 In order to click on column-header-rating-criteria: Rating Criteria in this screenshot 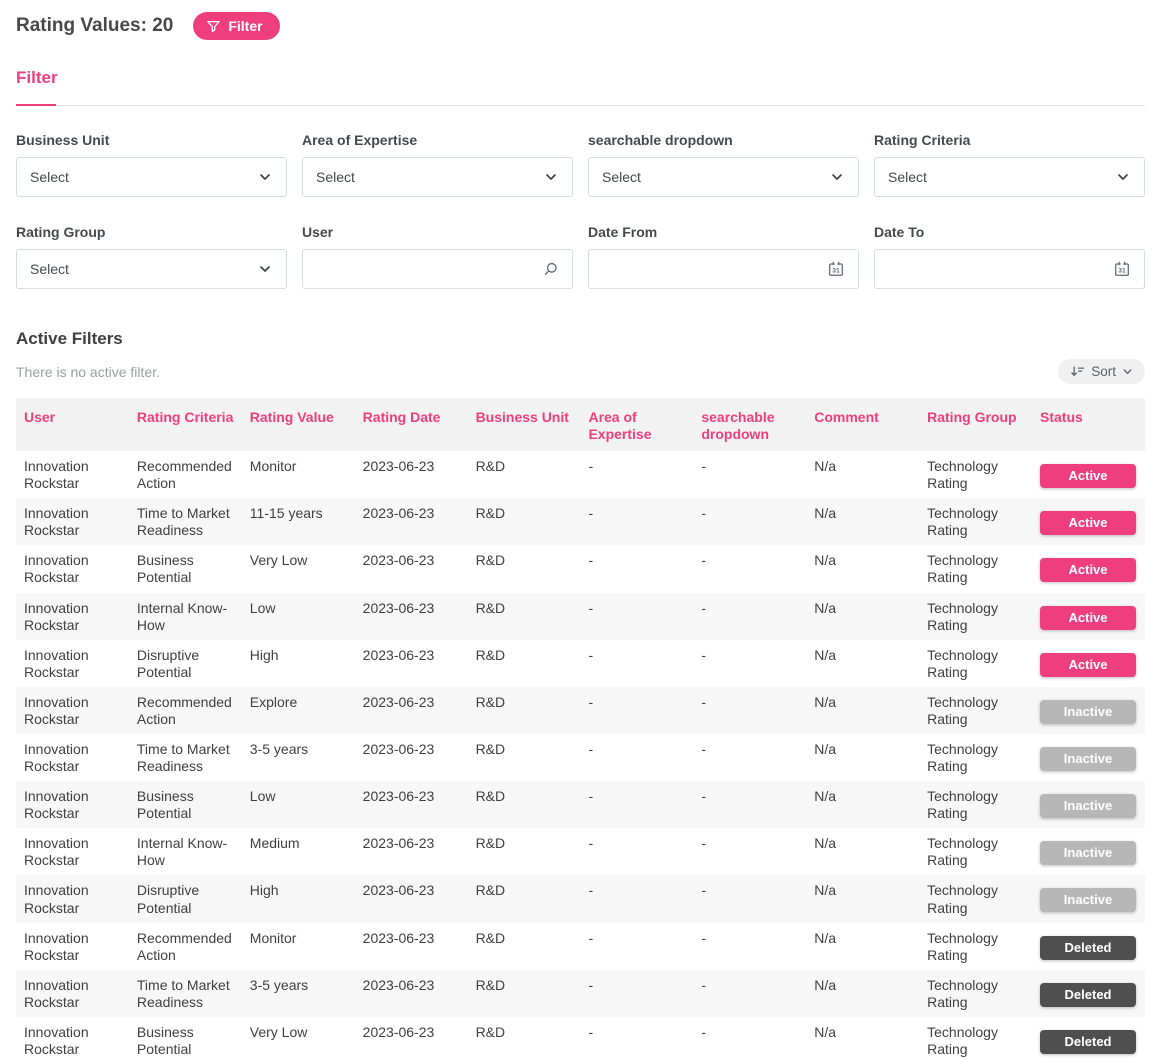, I will do `click(185, 425)`.